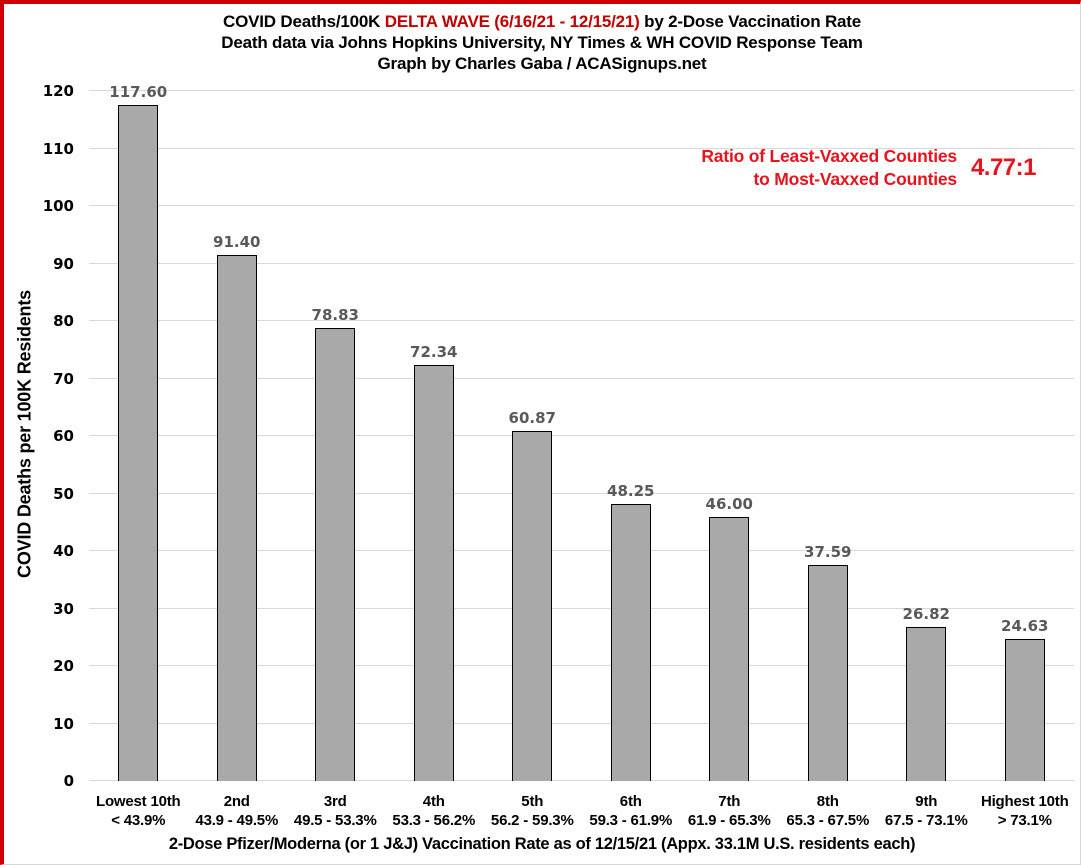 This screenshot has height=865, width=1081. What do you see at coordinates (434, 820) in the screenshot?
I see `x-category-range: 53.3 - 56.2%` at bounding box center [434, 820].